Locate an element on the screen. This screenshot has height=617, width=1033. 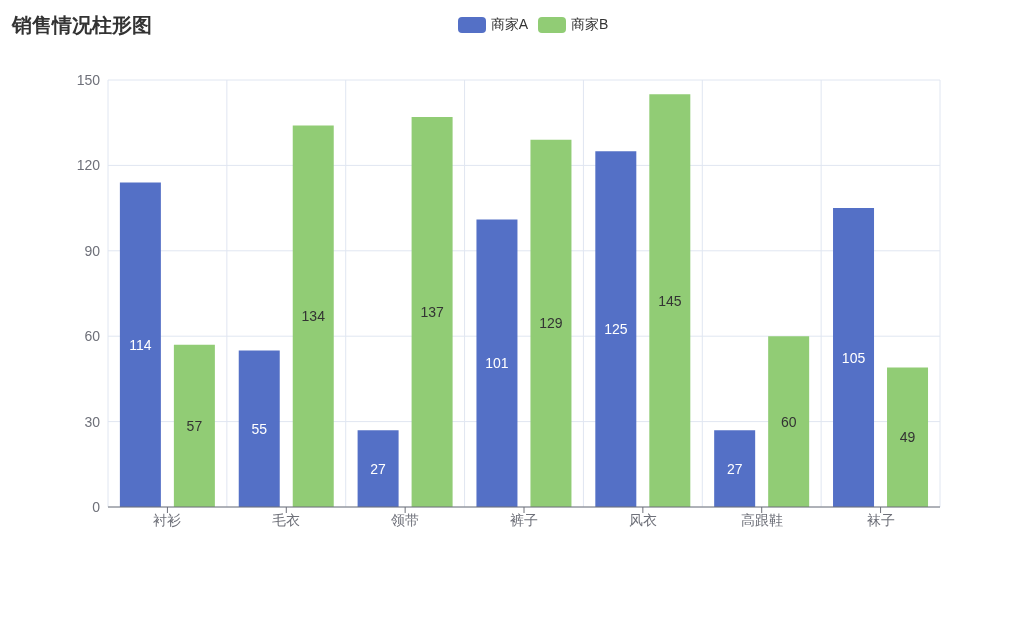
data-label: 125 is located at coordinates (616, 329).